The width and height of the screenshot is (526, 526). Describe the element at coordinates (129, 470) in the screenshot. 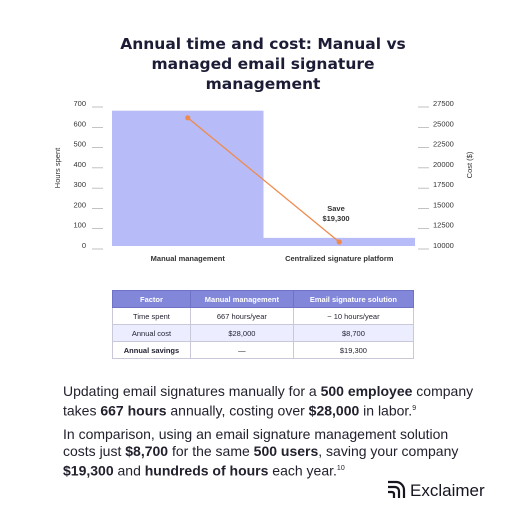

I see `text-run: and` at that location.